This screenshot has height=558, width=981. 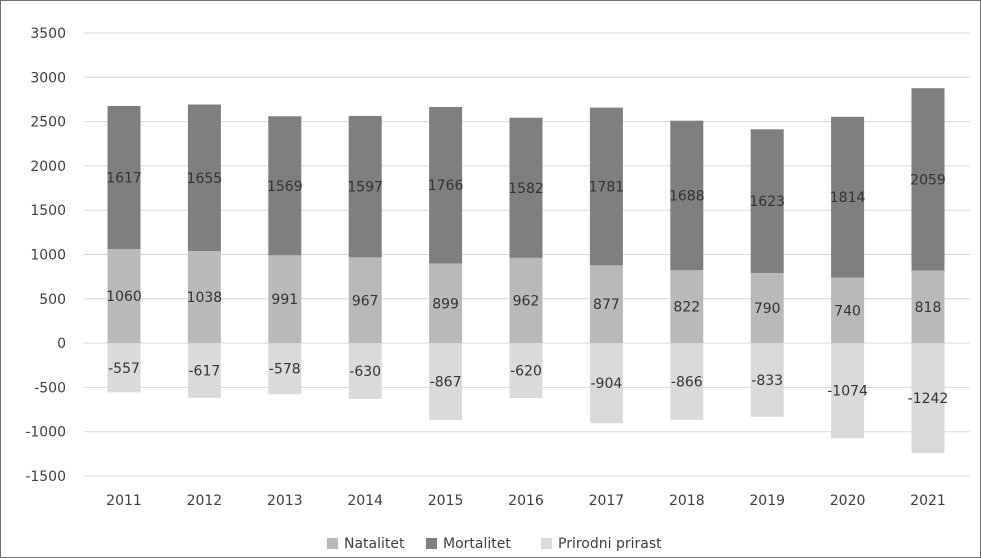 What do you see at coordinates (45, 433) in the screenshot?
I see `y-tick-label: -1000` at bounding box center [45, 433].